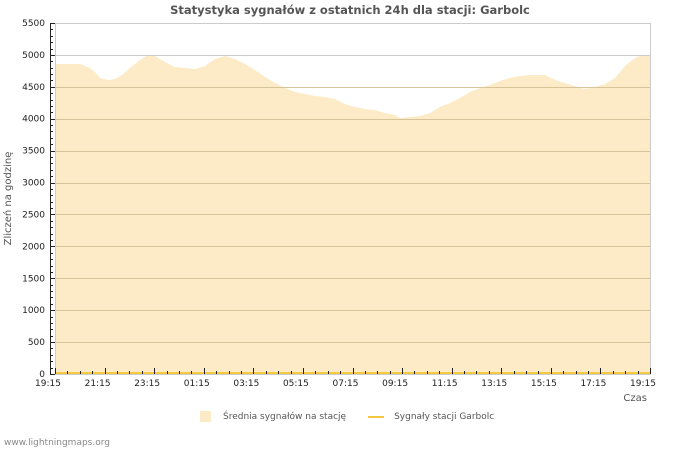 The height and width of the screenshot is (450, 700). Describe the element at coordinates (33, 184) in the screenshot. I see `y-tick-label: 3000` at that location.